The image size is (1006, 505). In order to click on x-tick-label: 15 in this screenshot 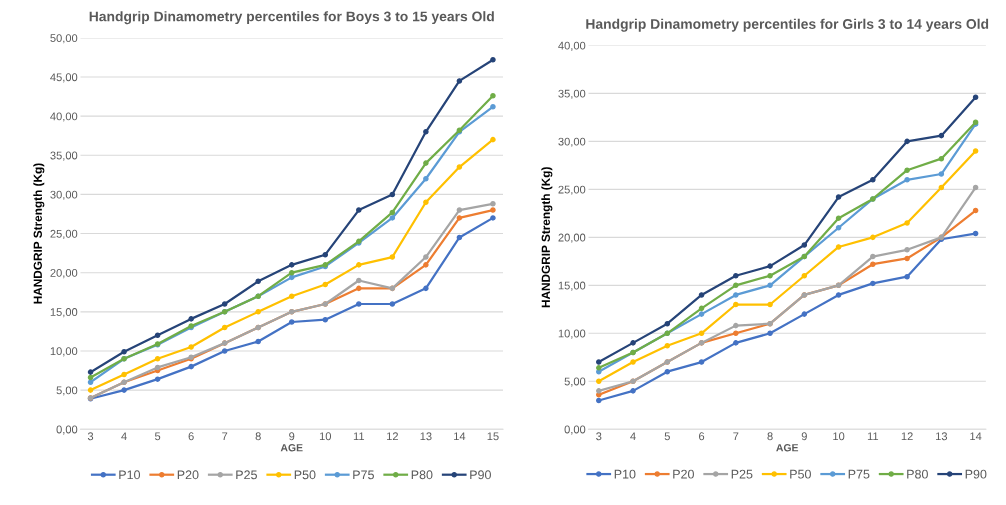, I will do `click(493, 436)`.